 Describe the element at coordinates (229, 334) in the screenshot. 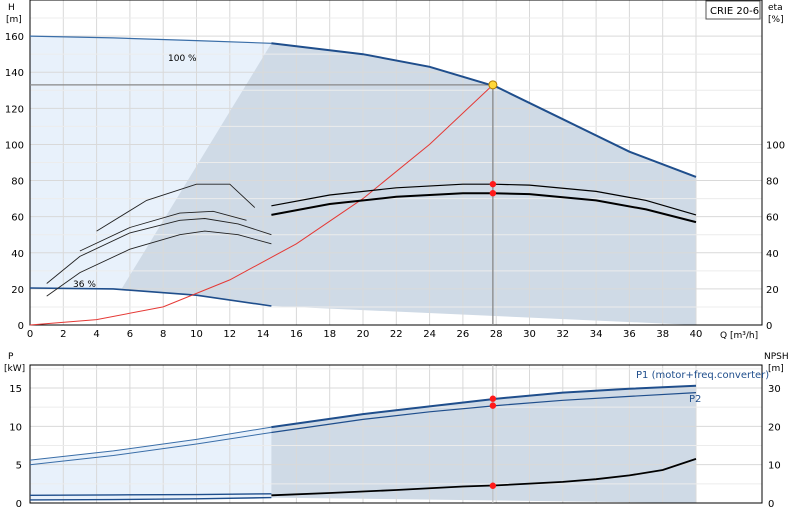

I see `flow-tick-label: 12` at that location.